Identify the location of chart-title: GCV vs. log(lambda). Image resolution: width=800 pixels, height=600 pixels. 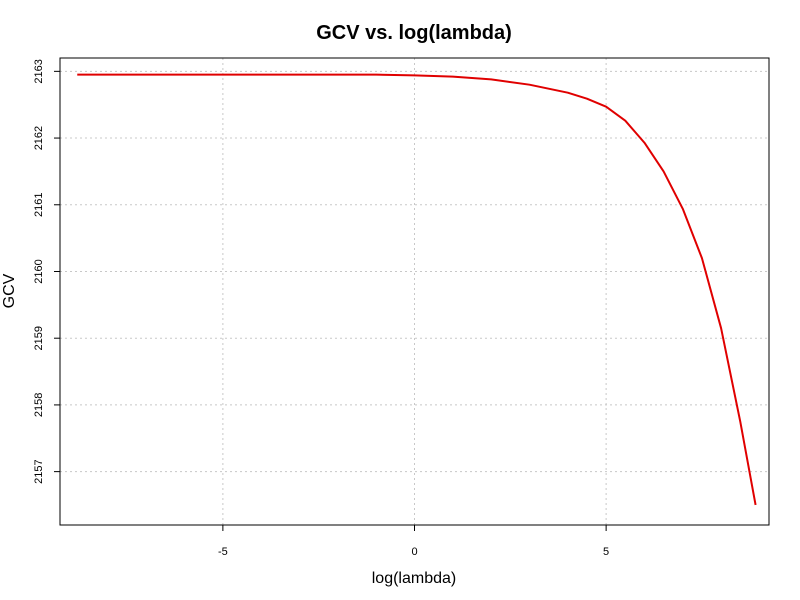
(414, 33).